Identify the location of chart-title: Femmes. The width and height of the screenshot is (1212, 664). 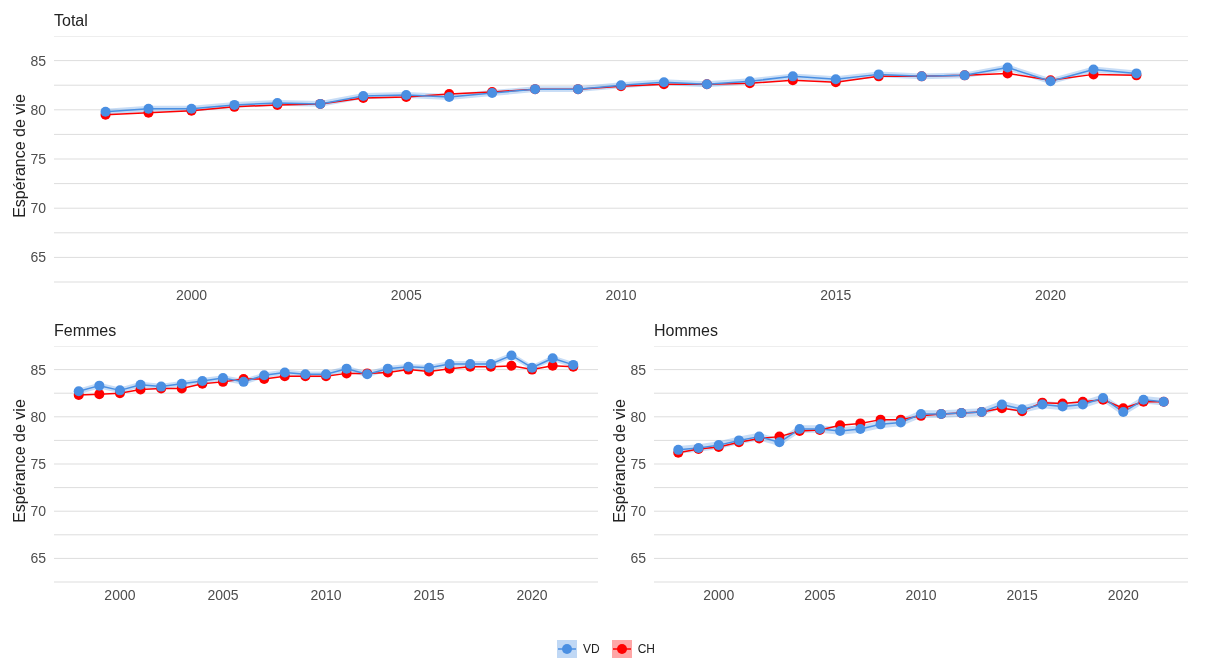
(85, 331).